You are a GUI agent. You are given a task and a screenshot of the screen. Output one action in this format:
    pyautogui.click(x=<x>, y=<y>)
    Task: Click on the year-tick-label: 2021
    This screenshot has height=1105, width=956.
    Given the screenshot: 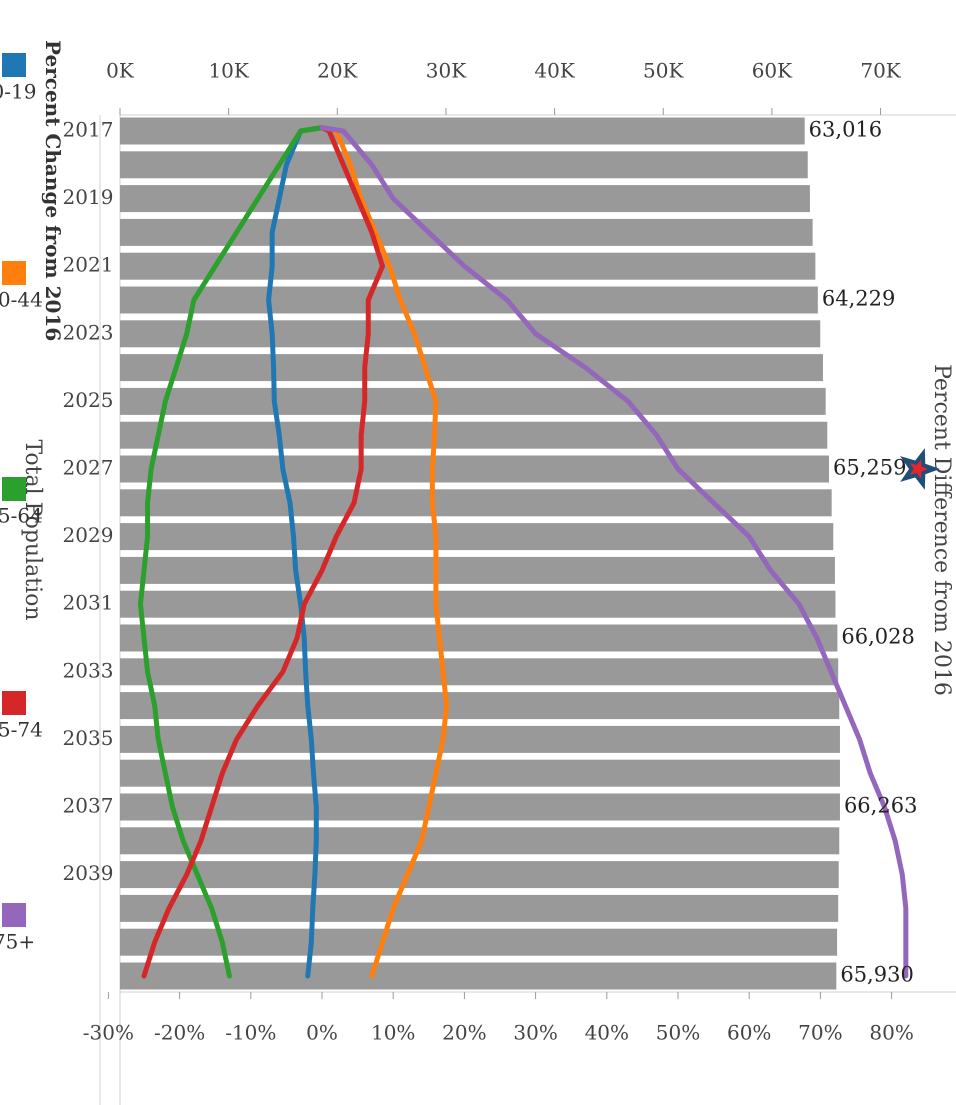 What is the action you would take?
    pyautogui.click(x=88, y=265)
    